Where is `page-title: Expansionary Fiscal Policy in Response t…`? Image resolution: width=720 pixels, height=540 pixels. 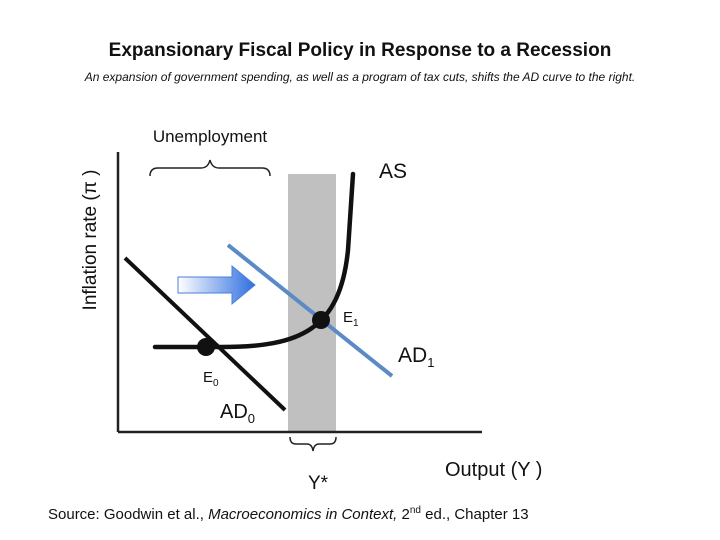 page-title: Expansionary Fiscal Policy in Response t… is located at coordinates (360, 50).